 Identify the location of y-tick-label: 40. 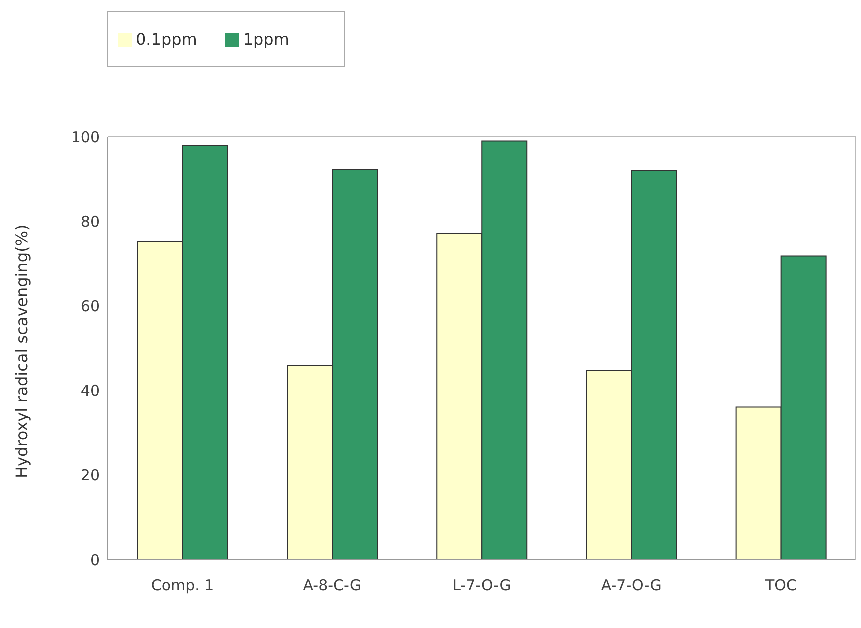
(90, 391).